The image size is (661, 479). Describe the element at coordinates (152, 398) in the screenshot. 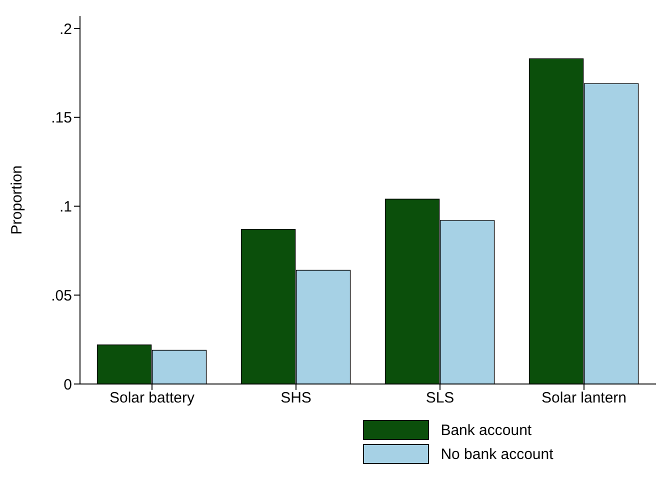

I see `x-tick-label: Solar battery` at that location.